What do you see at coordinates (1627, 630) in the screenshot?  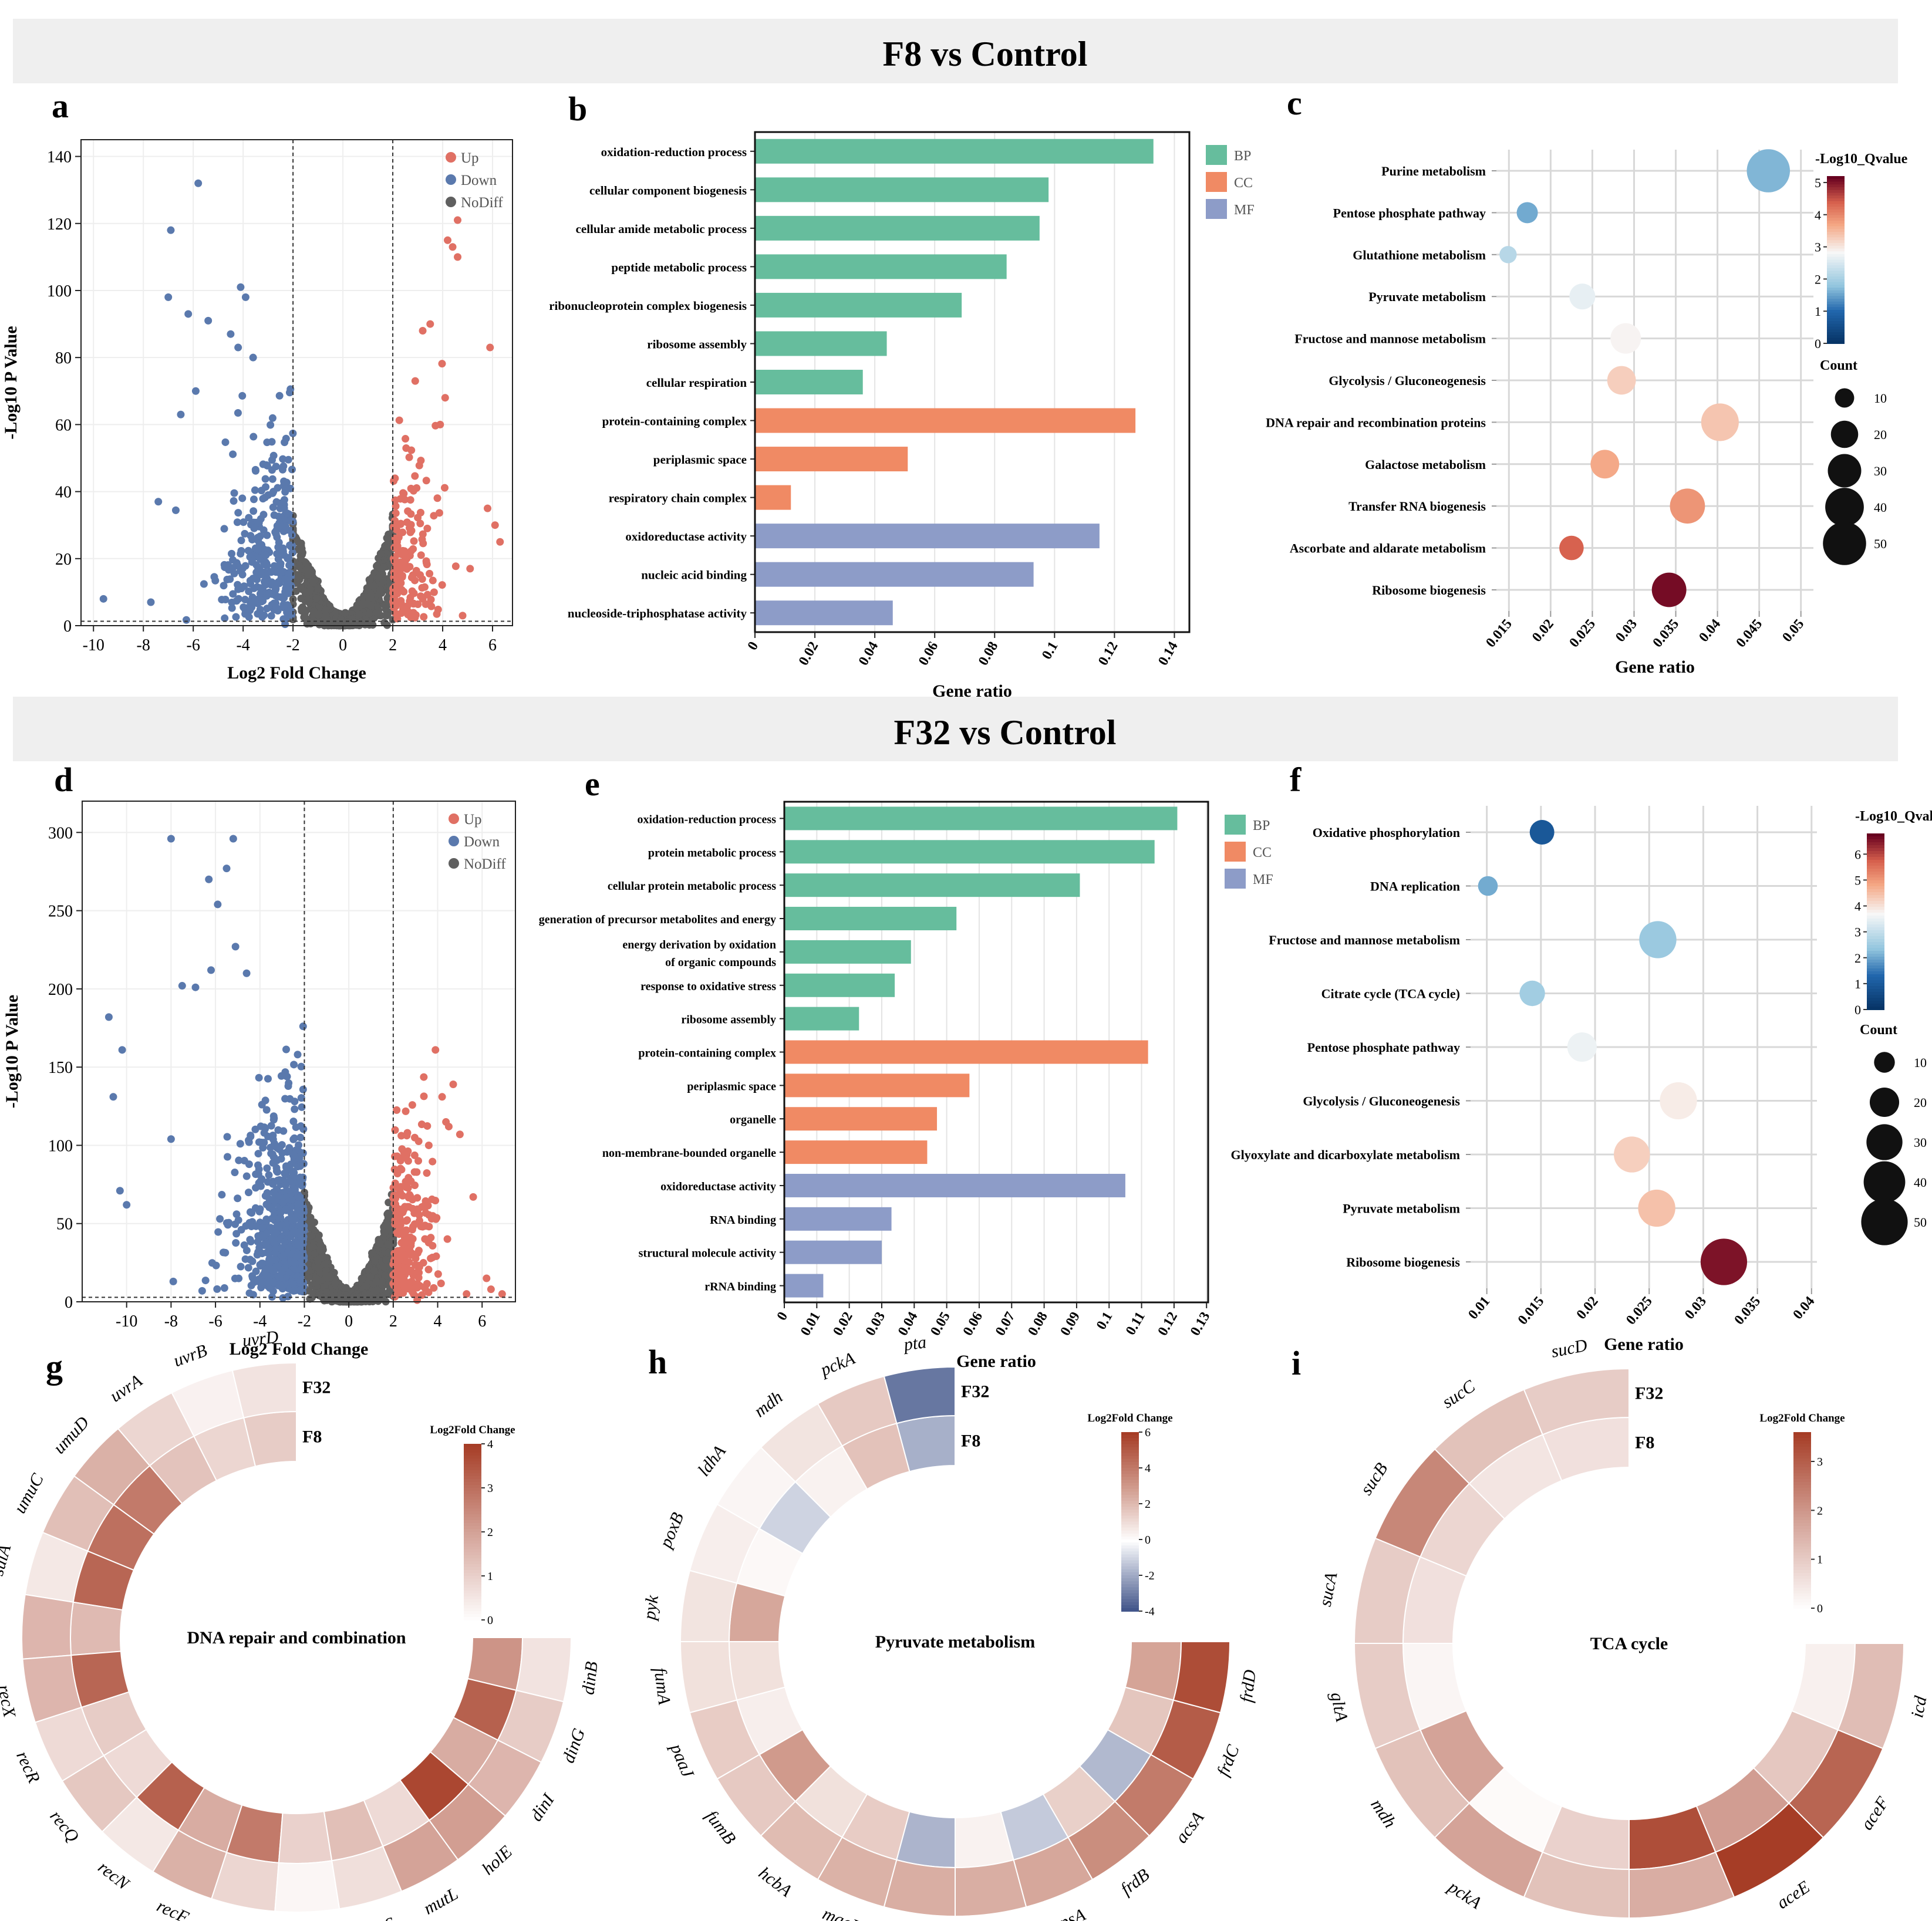 I see `x-tick-label: 0.03` at bounding box center [1627, 630].